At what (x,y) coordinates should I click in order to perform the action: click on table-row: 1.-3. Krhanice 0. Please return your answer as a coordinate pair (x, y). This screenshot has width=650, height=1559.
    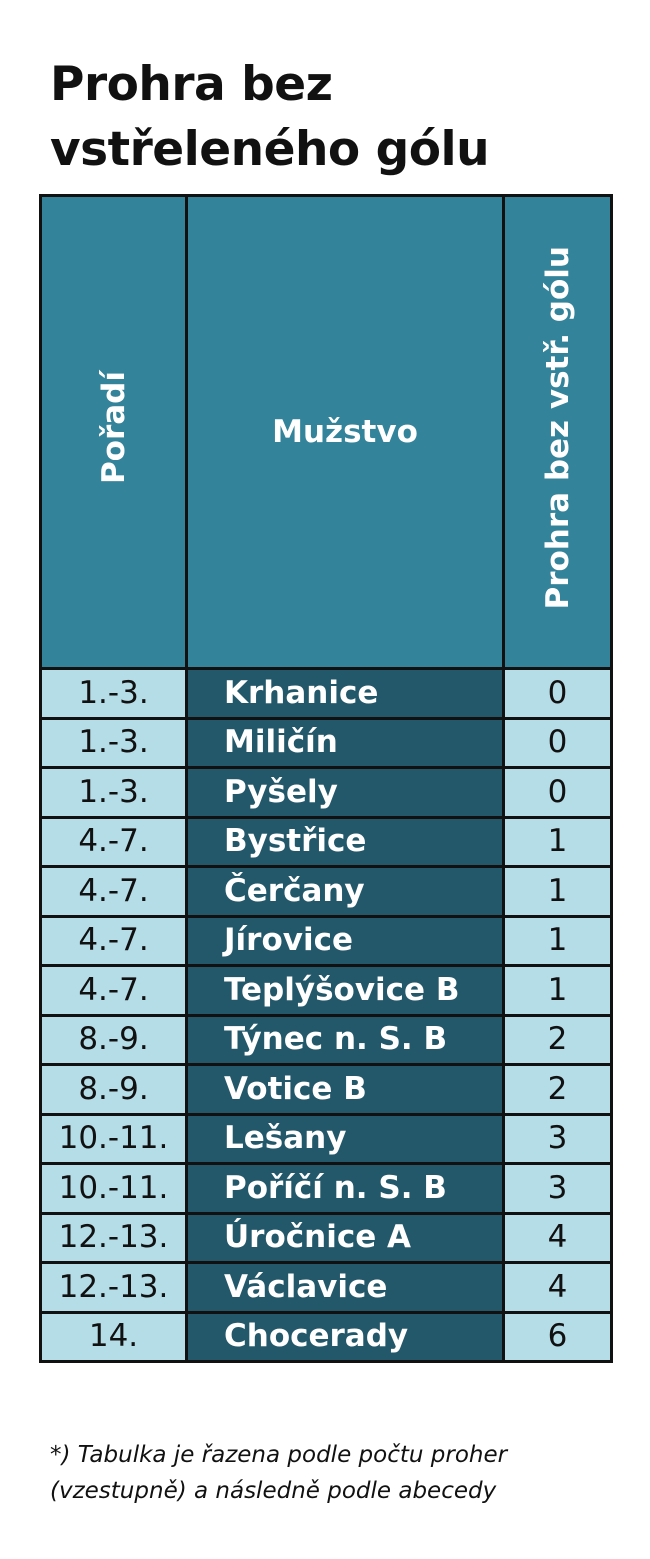
    Looking at the image, I should click on (326, 693).